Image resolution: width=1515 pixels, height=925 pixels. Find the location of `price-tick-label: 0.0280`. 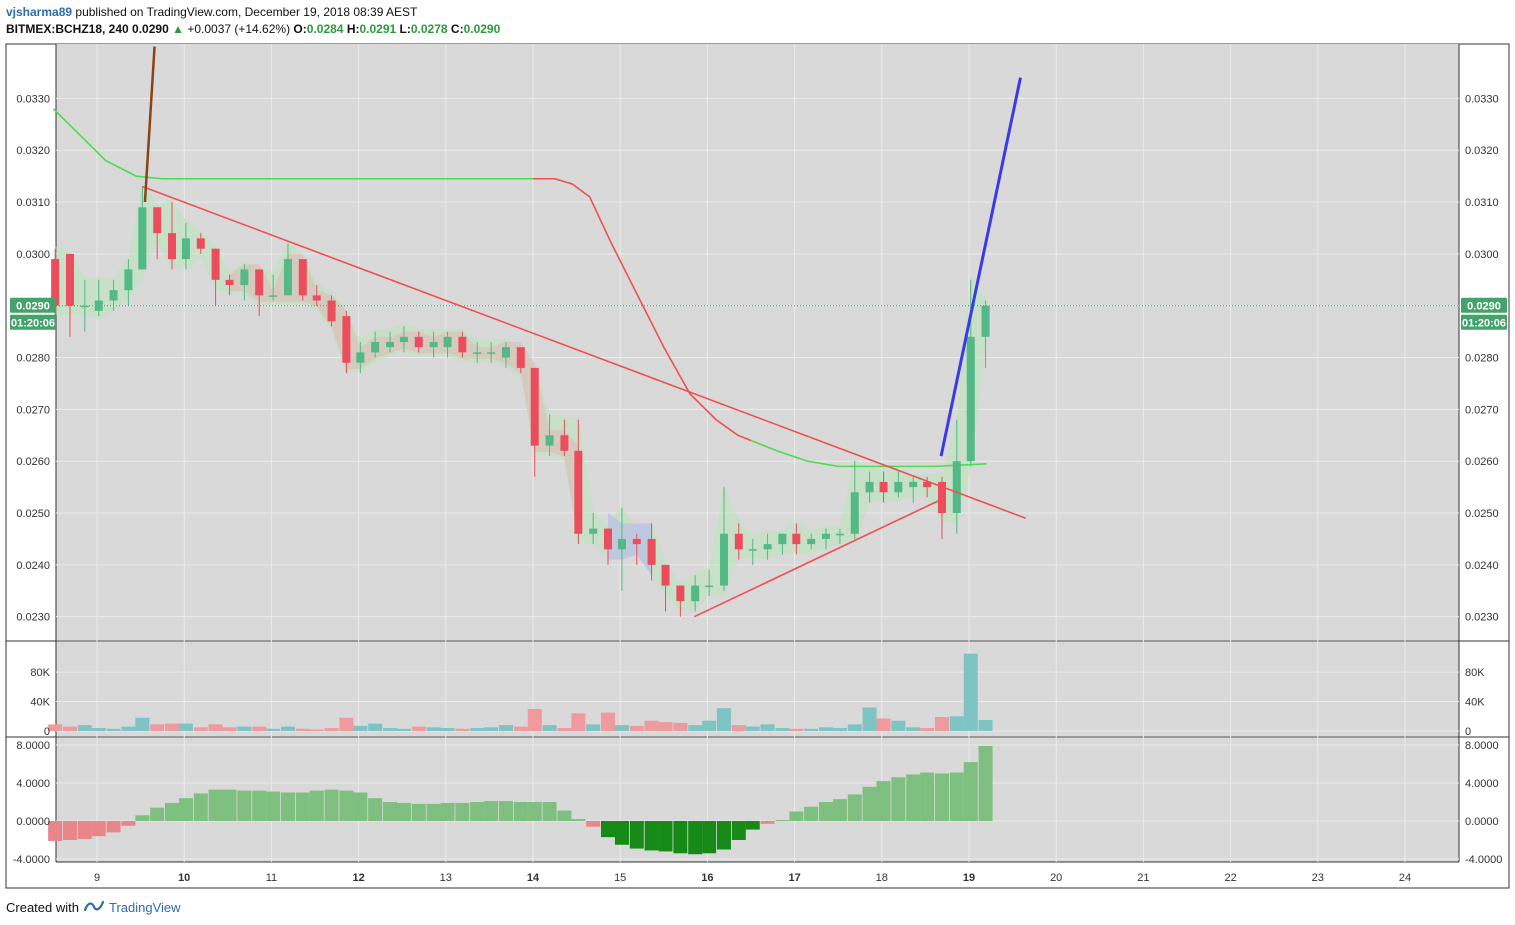

price-tick-label: 0.0280 is located at coordinates (1482, 359).